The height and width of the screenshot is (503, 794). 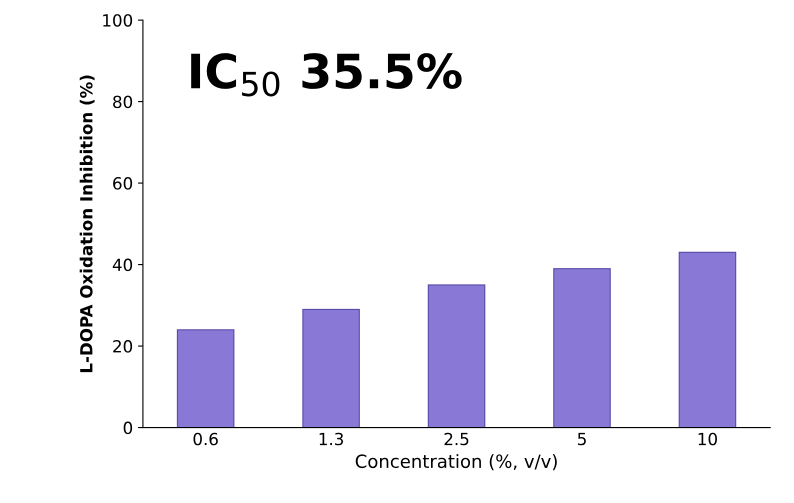 I want to click on x-tick-label: 0.6, so click(x=205, y=439).